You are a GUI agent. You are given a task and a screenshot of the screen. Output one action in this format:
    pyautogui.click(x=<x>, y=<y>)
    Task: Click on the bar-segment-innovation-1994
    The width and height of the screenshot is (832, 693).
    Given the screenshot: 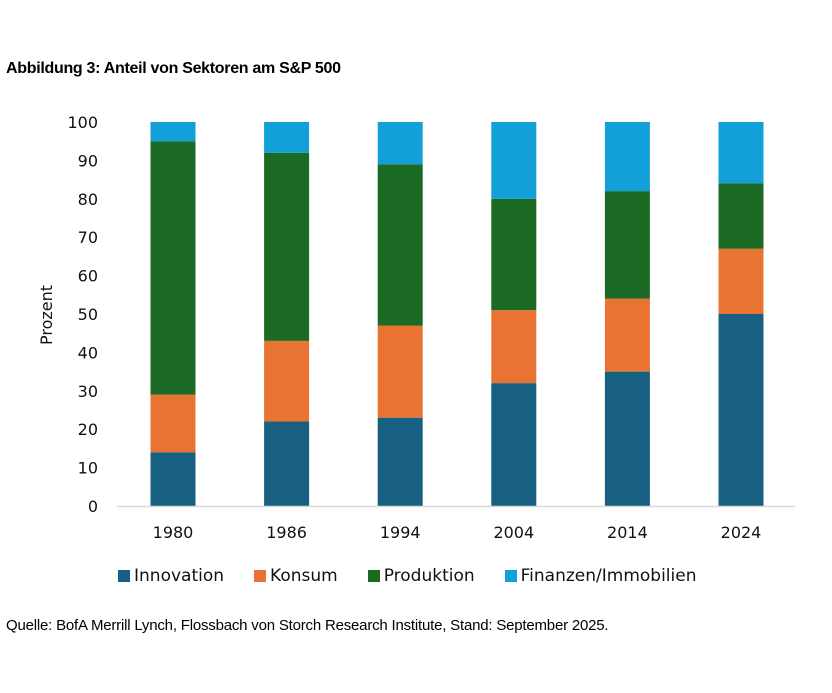 What is the action you would take?
    pyautogui.click(x=400, y=461)
    